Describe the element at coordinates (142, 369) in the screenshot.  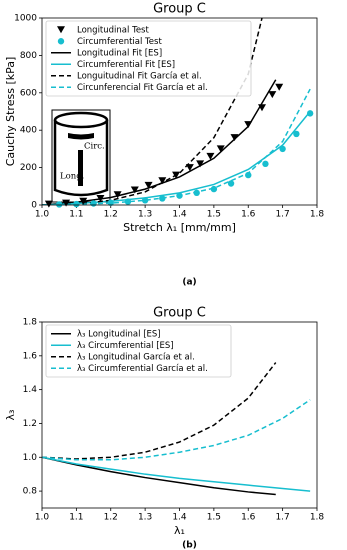
I see `legend-label: λ₃ Circumferential García et al.` at that location.